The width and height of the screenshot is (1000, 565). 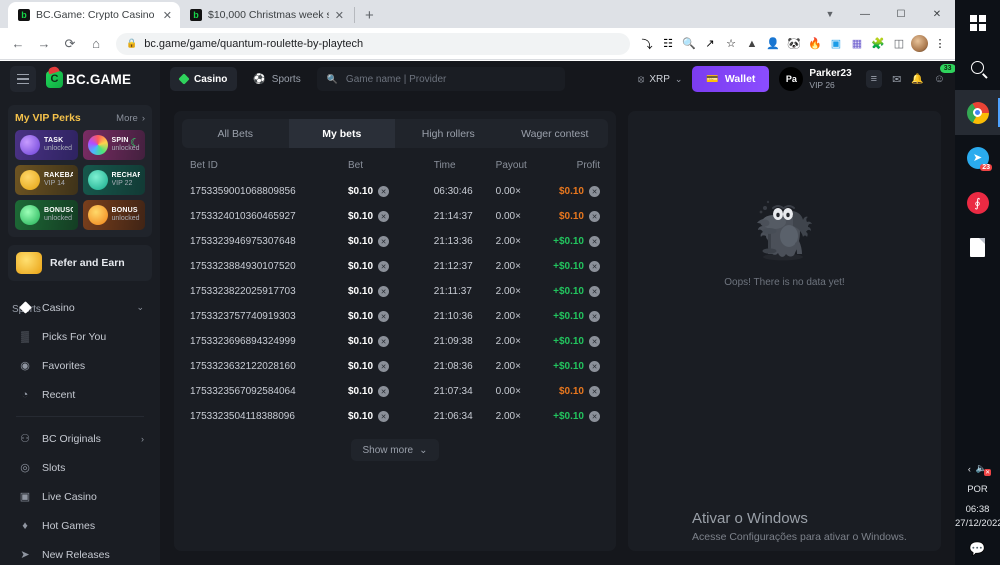 I want to click on sidebar-item-slots: ◎ Slots, so click(x=80, y=467).